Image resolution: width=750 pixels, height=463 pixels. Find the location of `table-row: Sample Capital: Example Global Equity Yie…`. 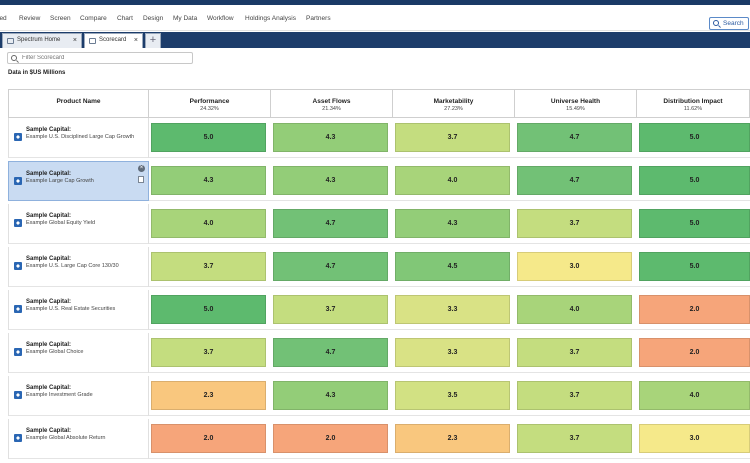

table-row: Sample Capital: Example Global Equity Yie… is located at coordinates (379, 224).